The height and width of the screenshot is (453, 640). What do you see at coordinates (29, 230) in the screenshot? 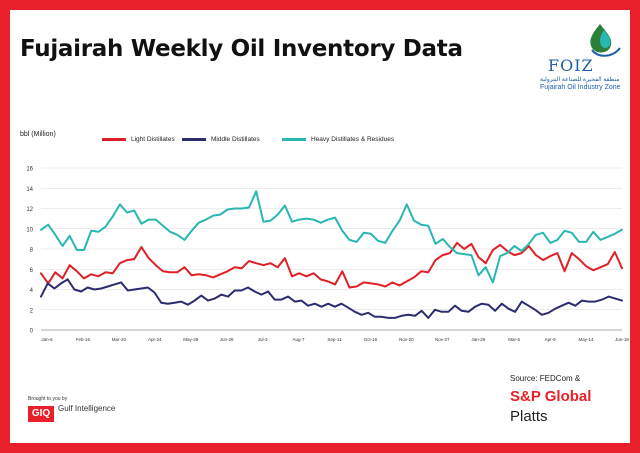
I see `y-tick-label: 10` at bounding box center [29, 230].